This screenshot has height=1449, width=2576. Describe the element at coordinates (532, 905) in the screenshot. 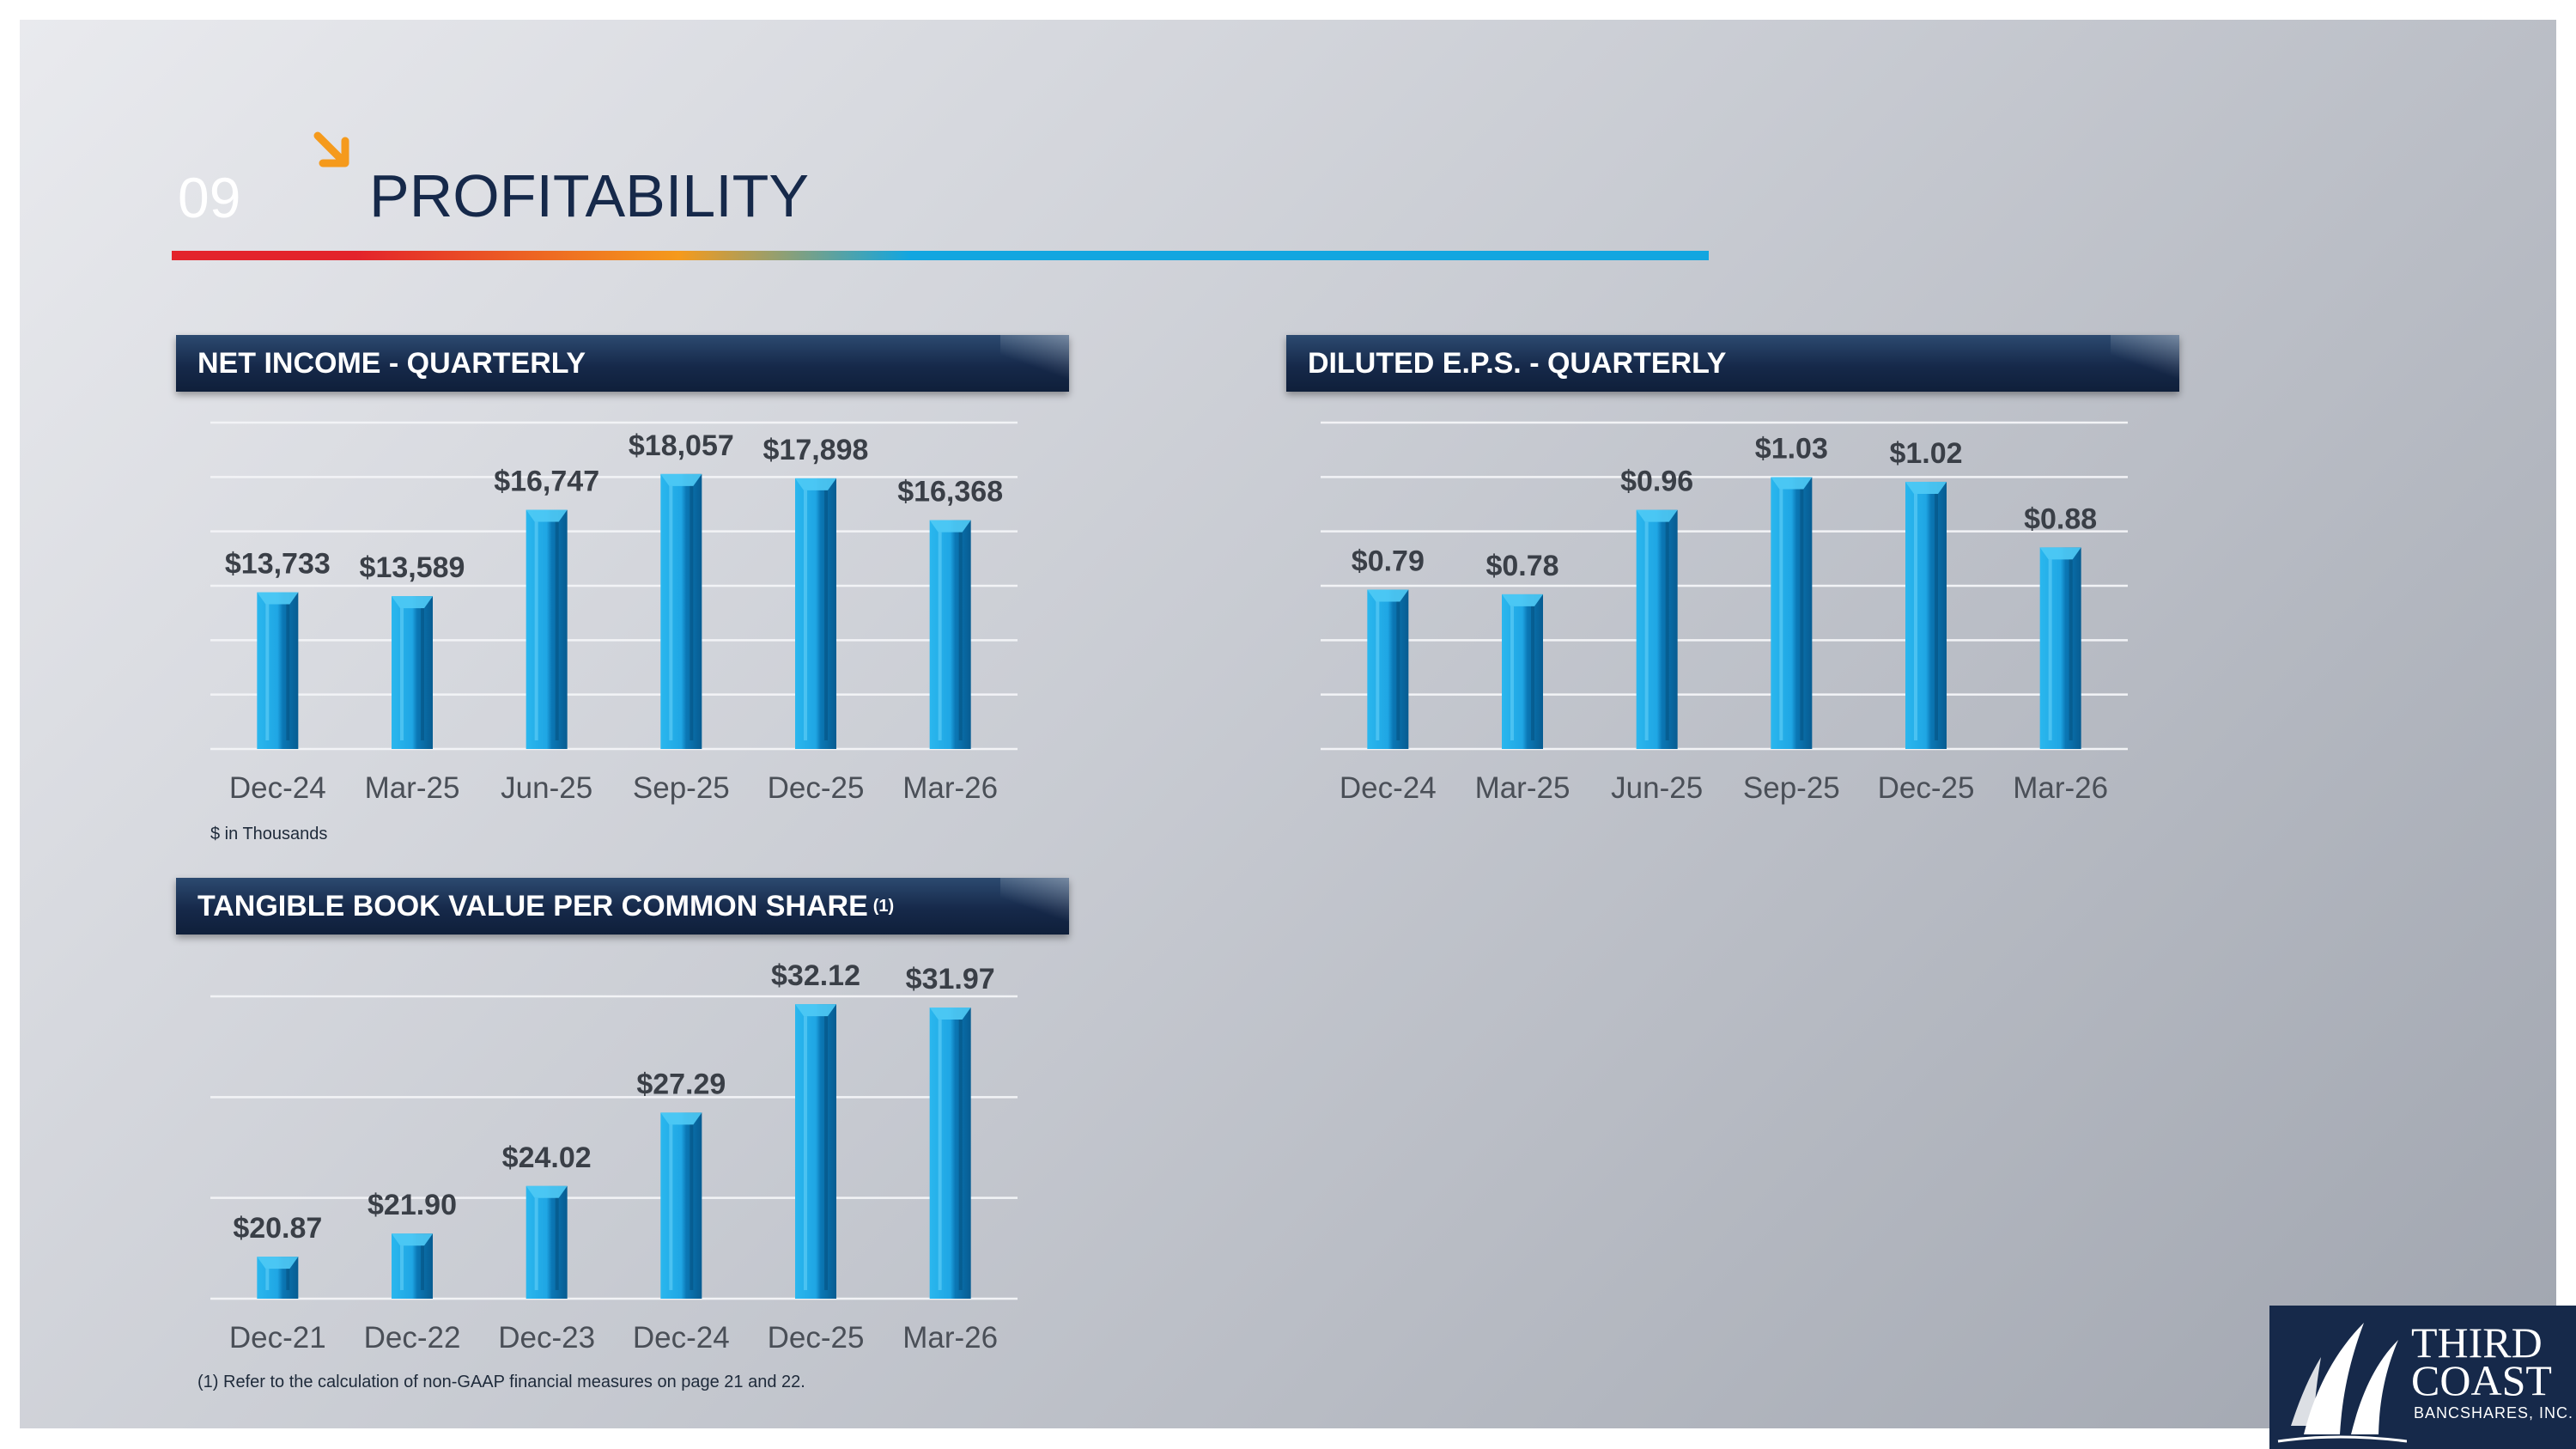

I see `tbv-title: TANGIBLE BOOK VALUE PER COMMON SHARE` at that location.